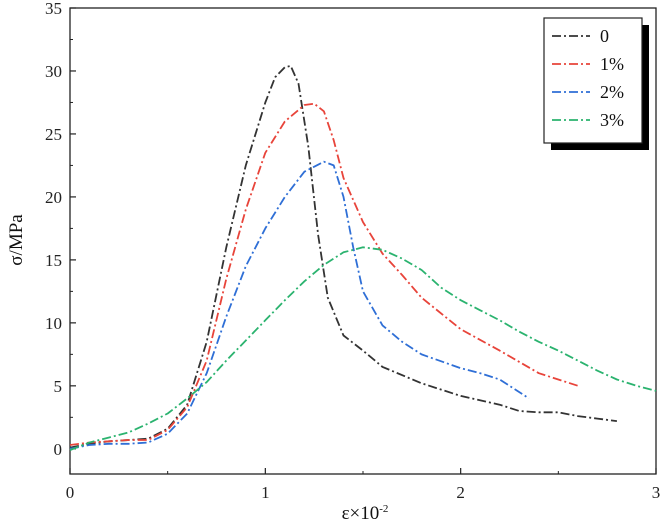 The height and width of the screenshot is (524, 661). I want to click on y-tick-label: 35, so click(53, 9).